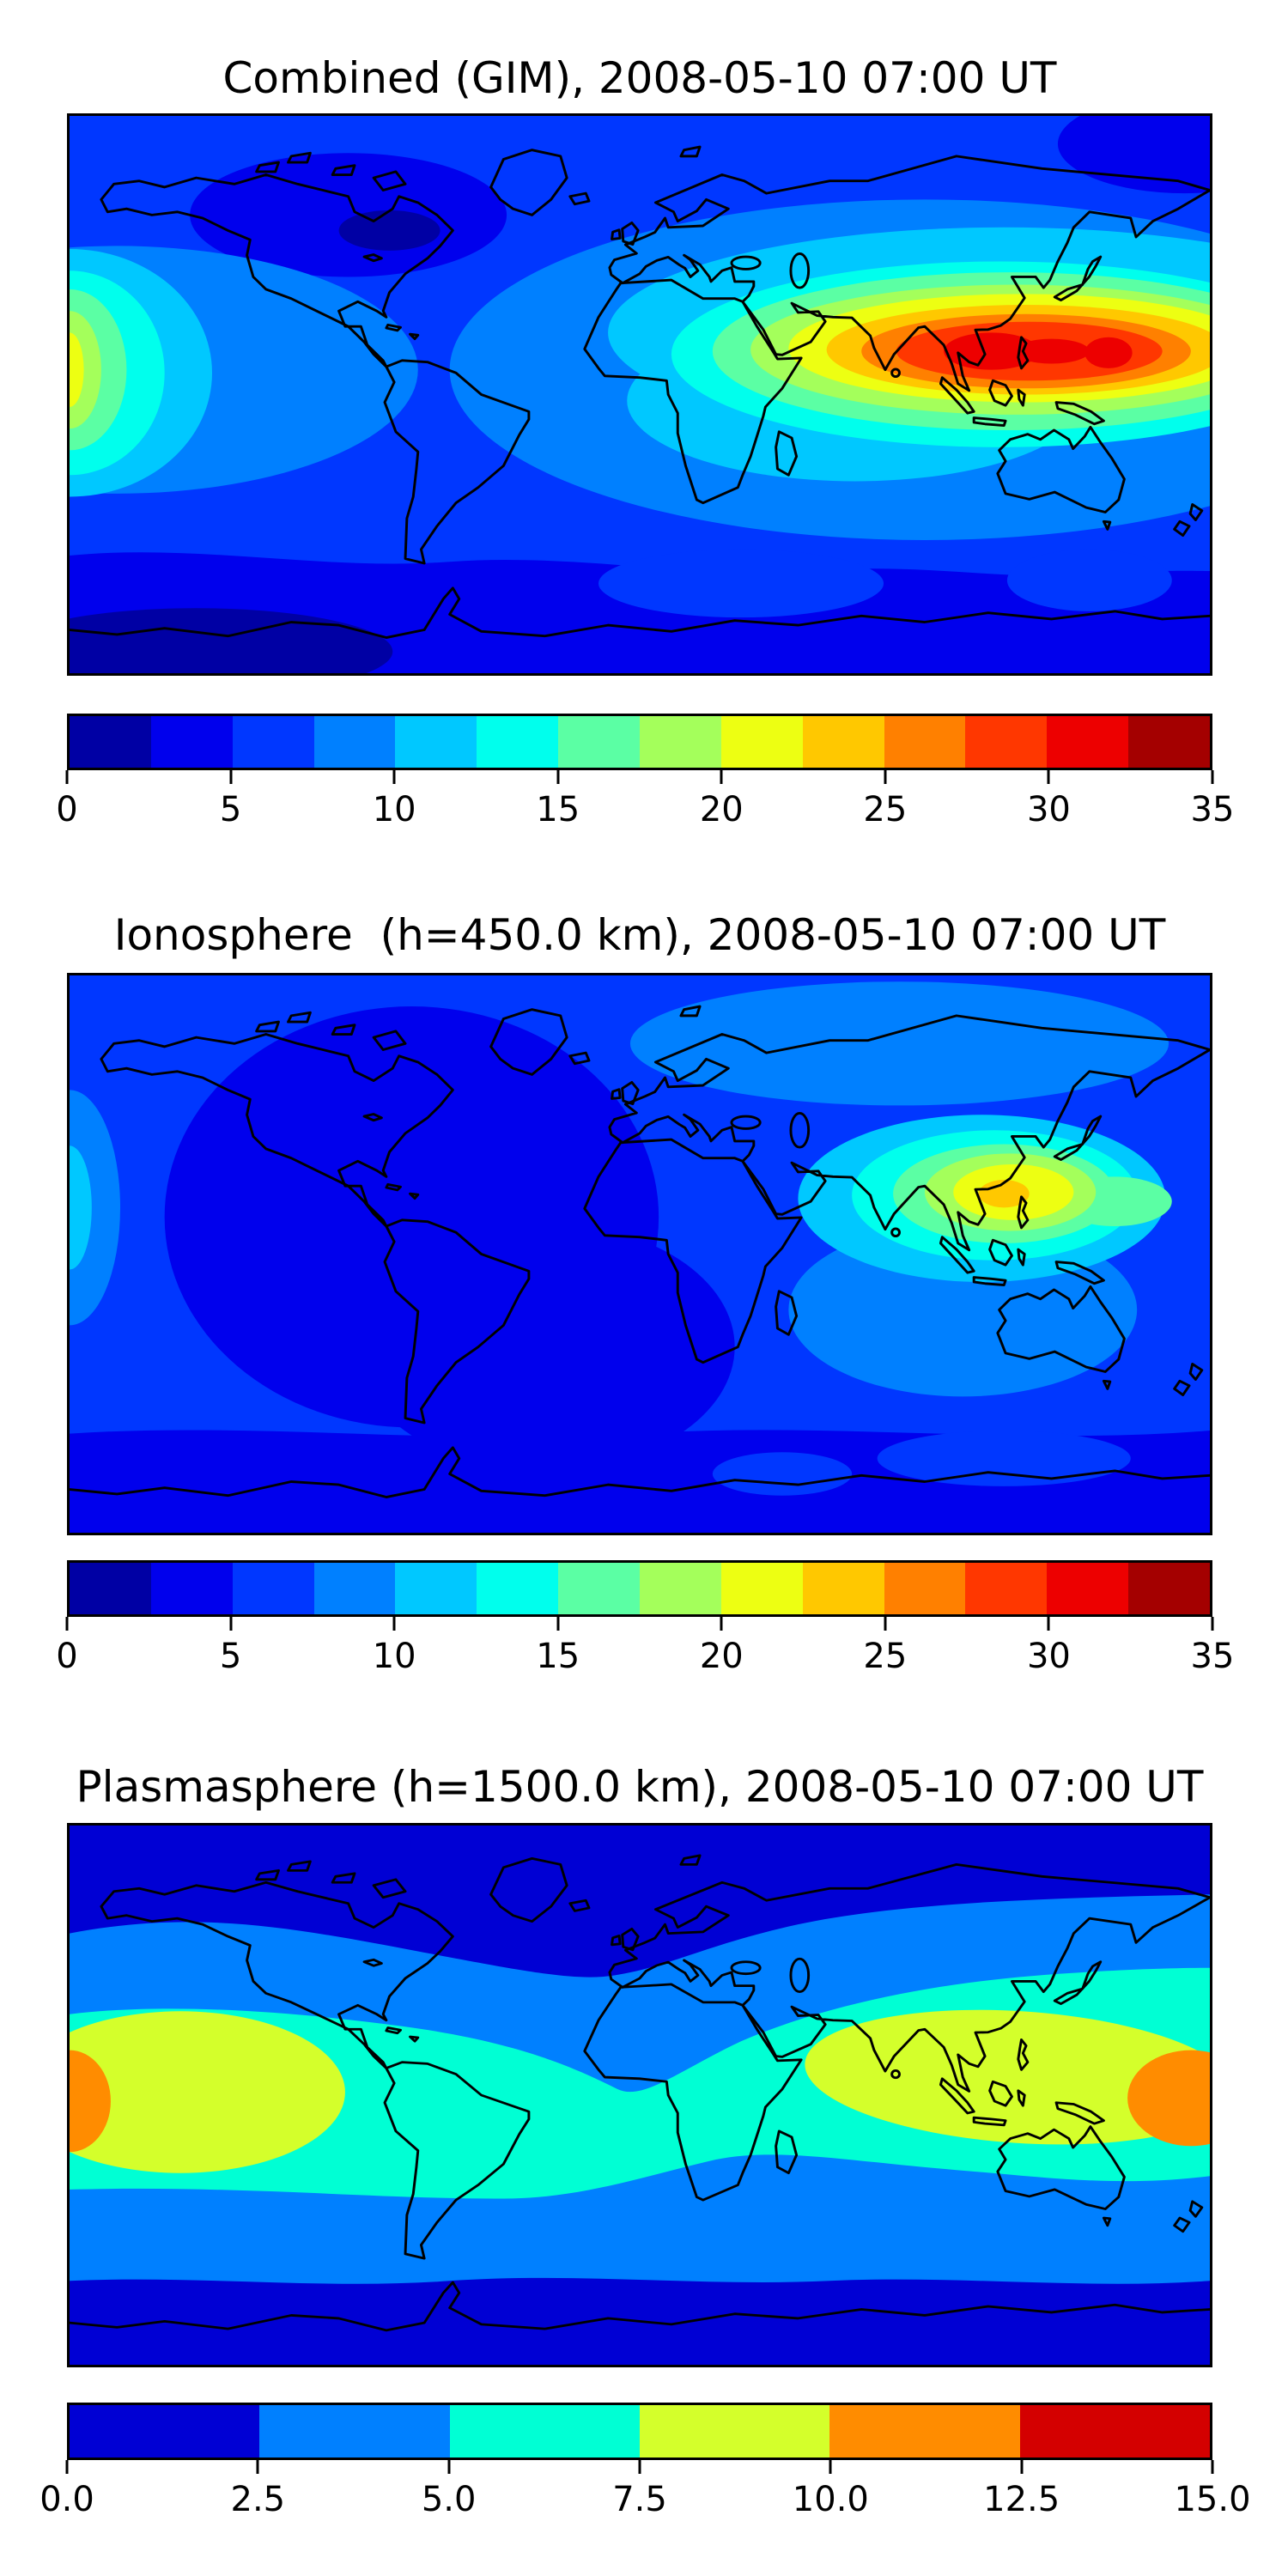 This screenshot has height=2576, width=1288. What do you see at coordinates (1049, 810) in the screenshot?
I see `colorbar-tick-label: 30` at bounding box center [1049, 810].